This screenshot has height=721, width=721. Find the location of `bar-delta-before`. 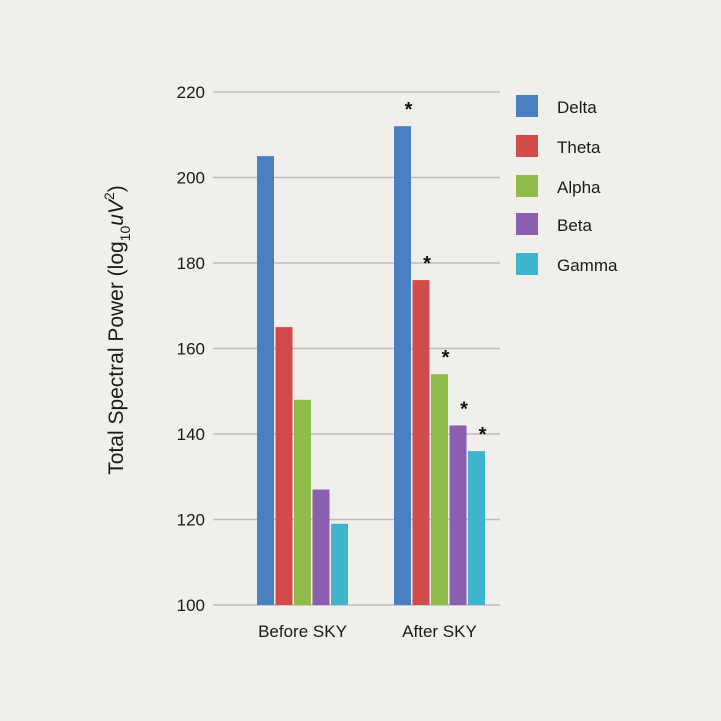

bar-delta-before is located at coordinates (265, 380).